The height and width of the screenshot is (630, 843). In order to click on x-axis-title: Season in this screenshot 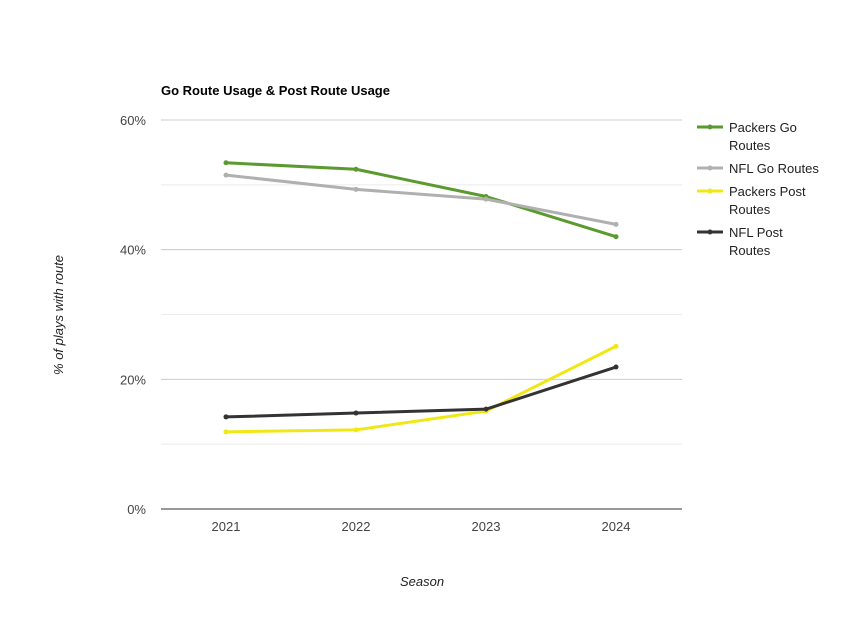, I will do `click(422, 581)`.